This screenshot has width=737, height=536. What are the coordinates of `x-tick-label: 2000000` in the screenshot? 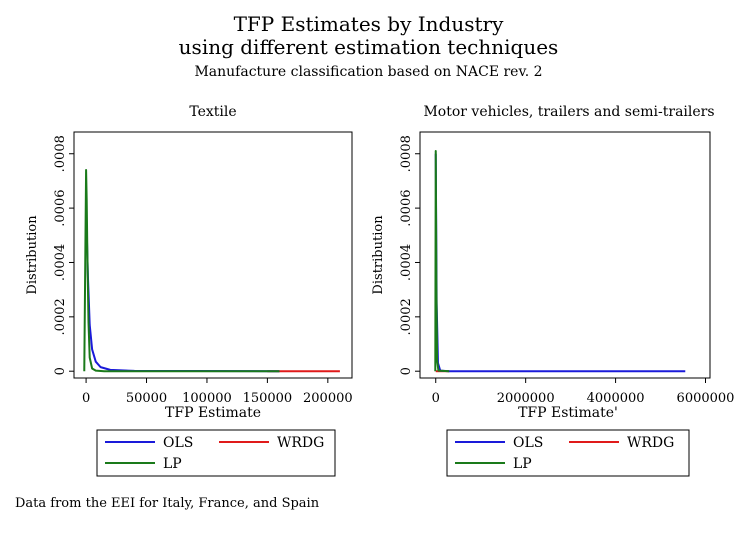 It's located at (526, 398).